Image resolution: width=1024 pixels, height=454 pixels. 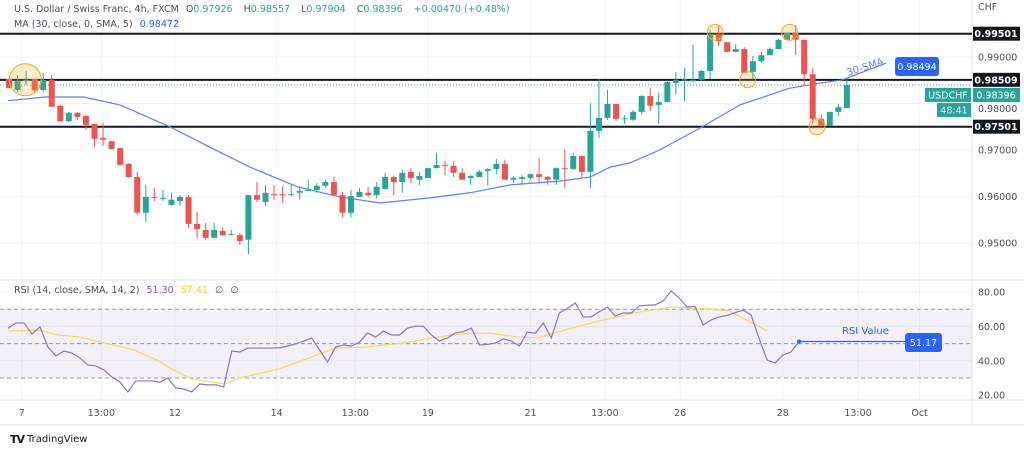 What do you see at coordinates (996, 95) in the screenshot?
I see `last-price-badge` at bounding box center [996, 95].